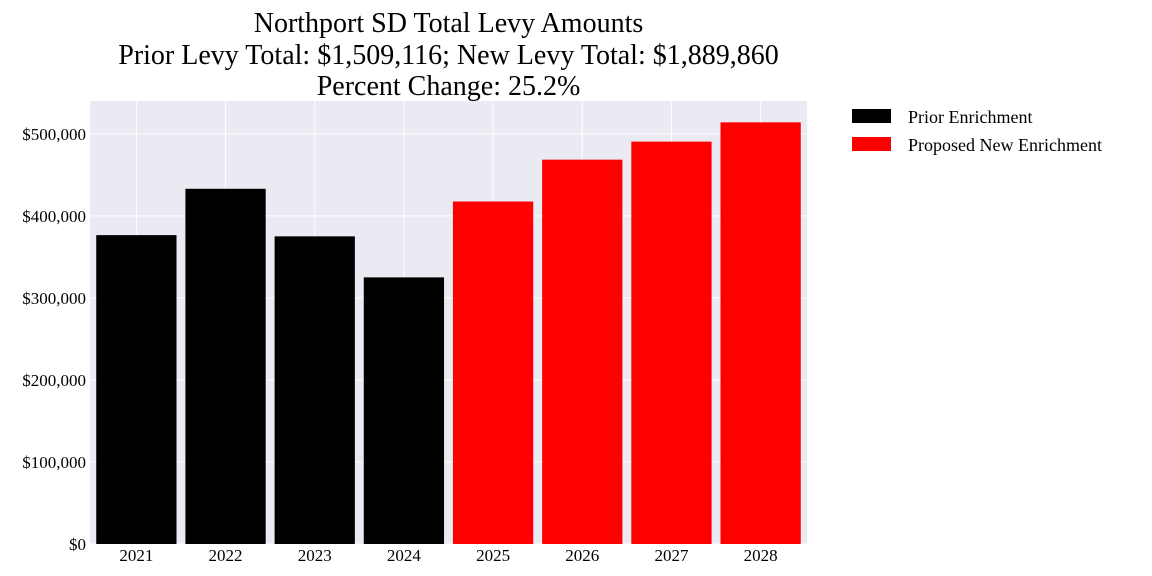 This screenshot has height=576, width=1152. I want to click on legend-label: Proposed New Enrichment, so click(1005, 145).